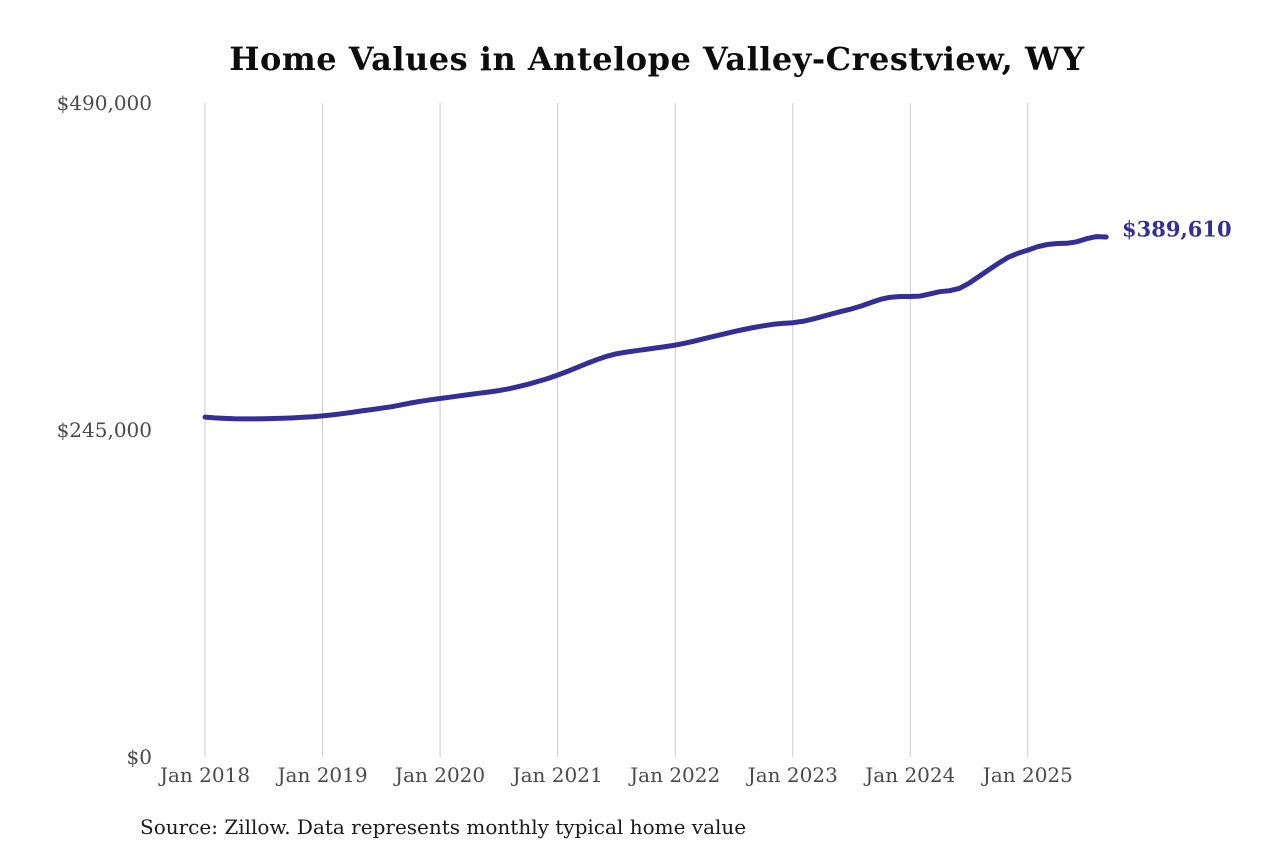 The height and width of the screenshot is (853, 1280). I want to click on x-tick-label: Jan 2019, so click(322, 775).